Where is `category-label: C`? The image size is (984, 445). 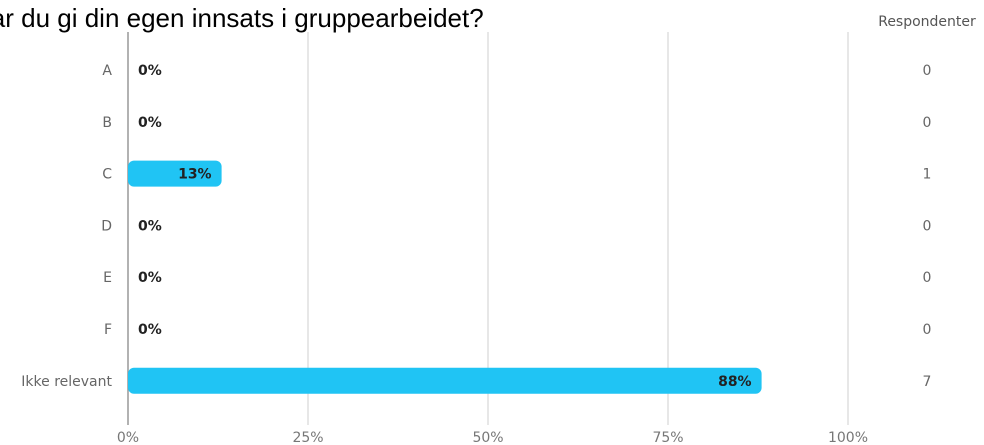
category-label: C is located at coordinates (107, 175).